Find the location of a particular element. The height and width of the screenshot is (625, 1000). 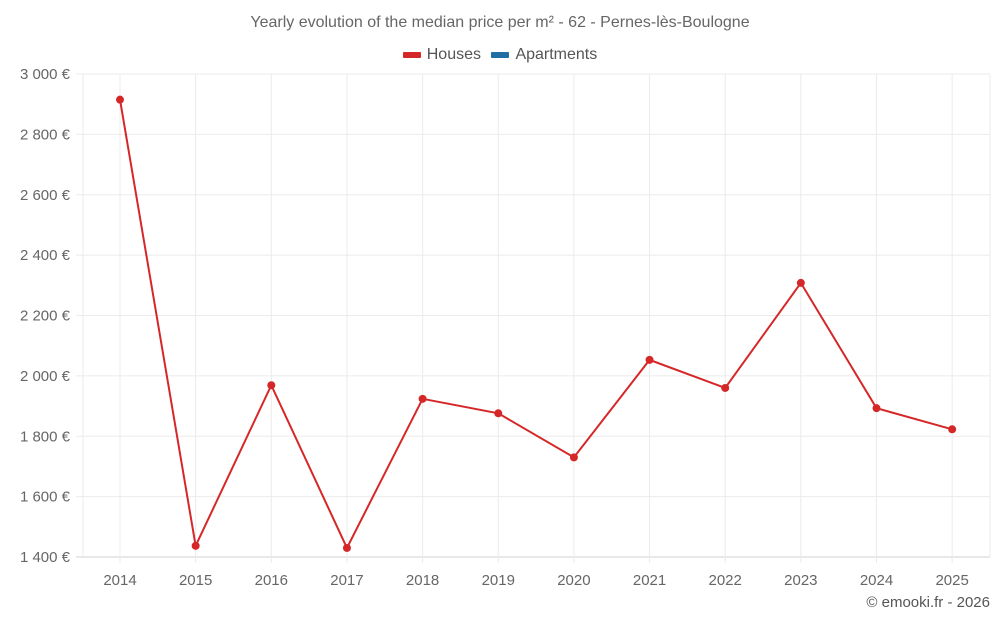

x-tick-label: 2017 is located at coordinates (346, 580).